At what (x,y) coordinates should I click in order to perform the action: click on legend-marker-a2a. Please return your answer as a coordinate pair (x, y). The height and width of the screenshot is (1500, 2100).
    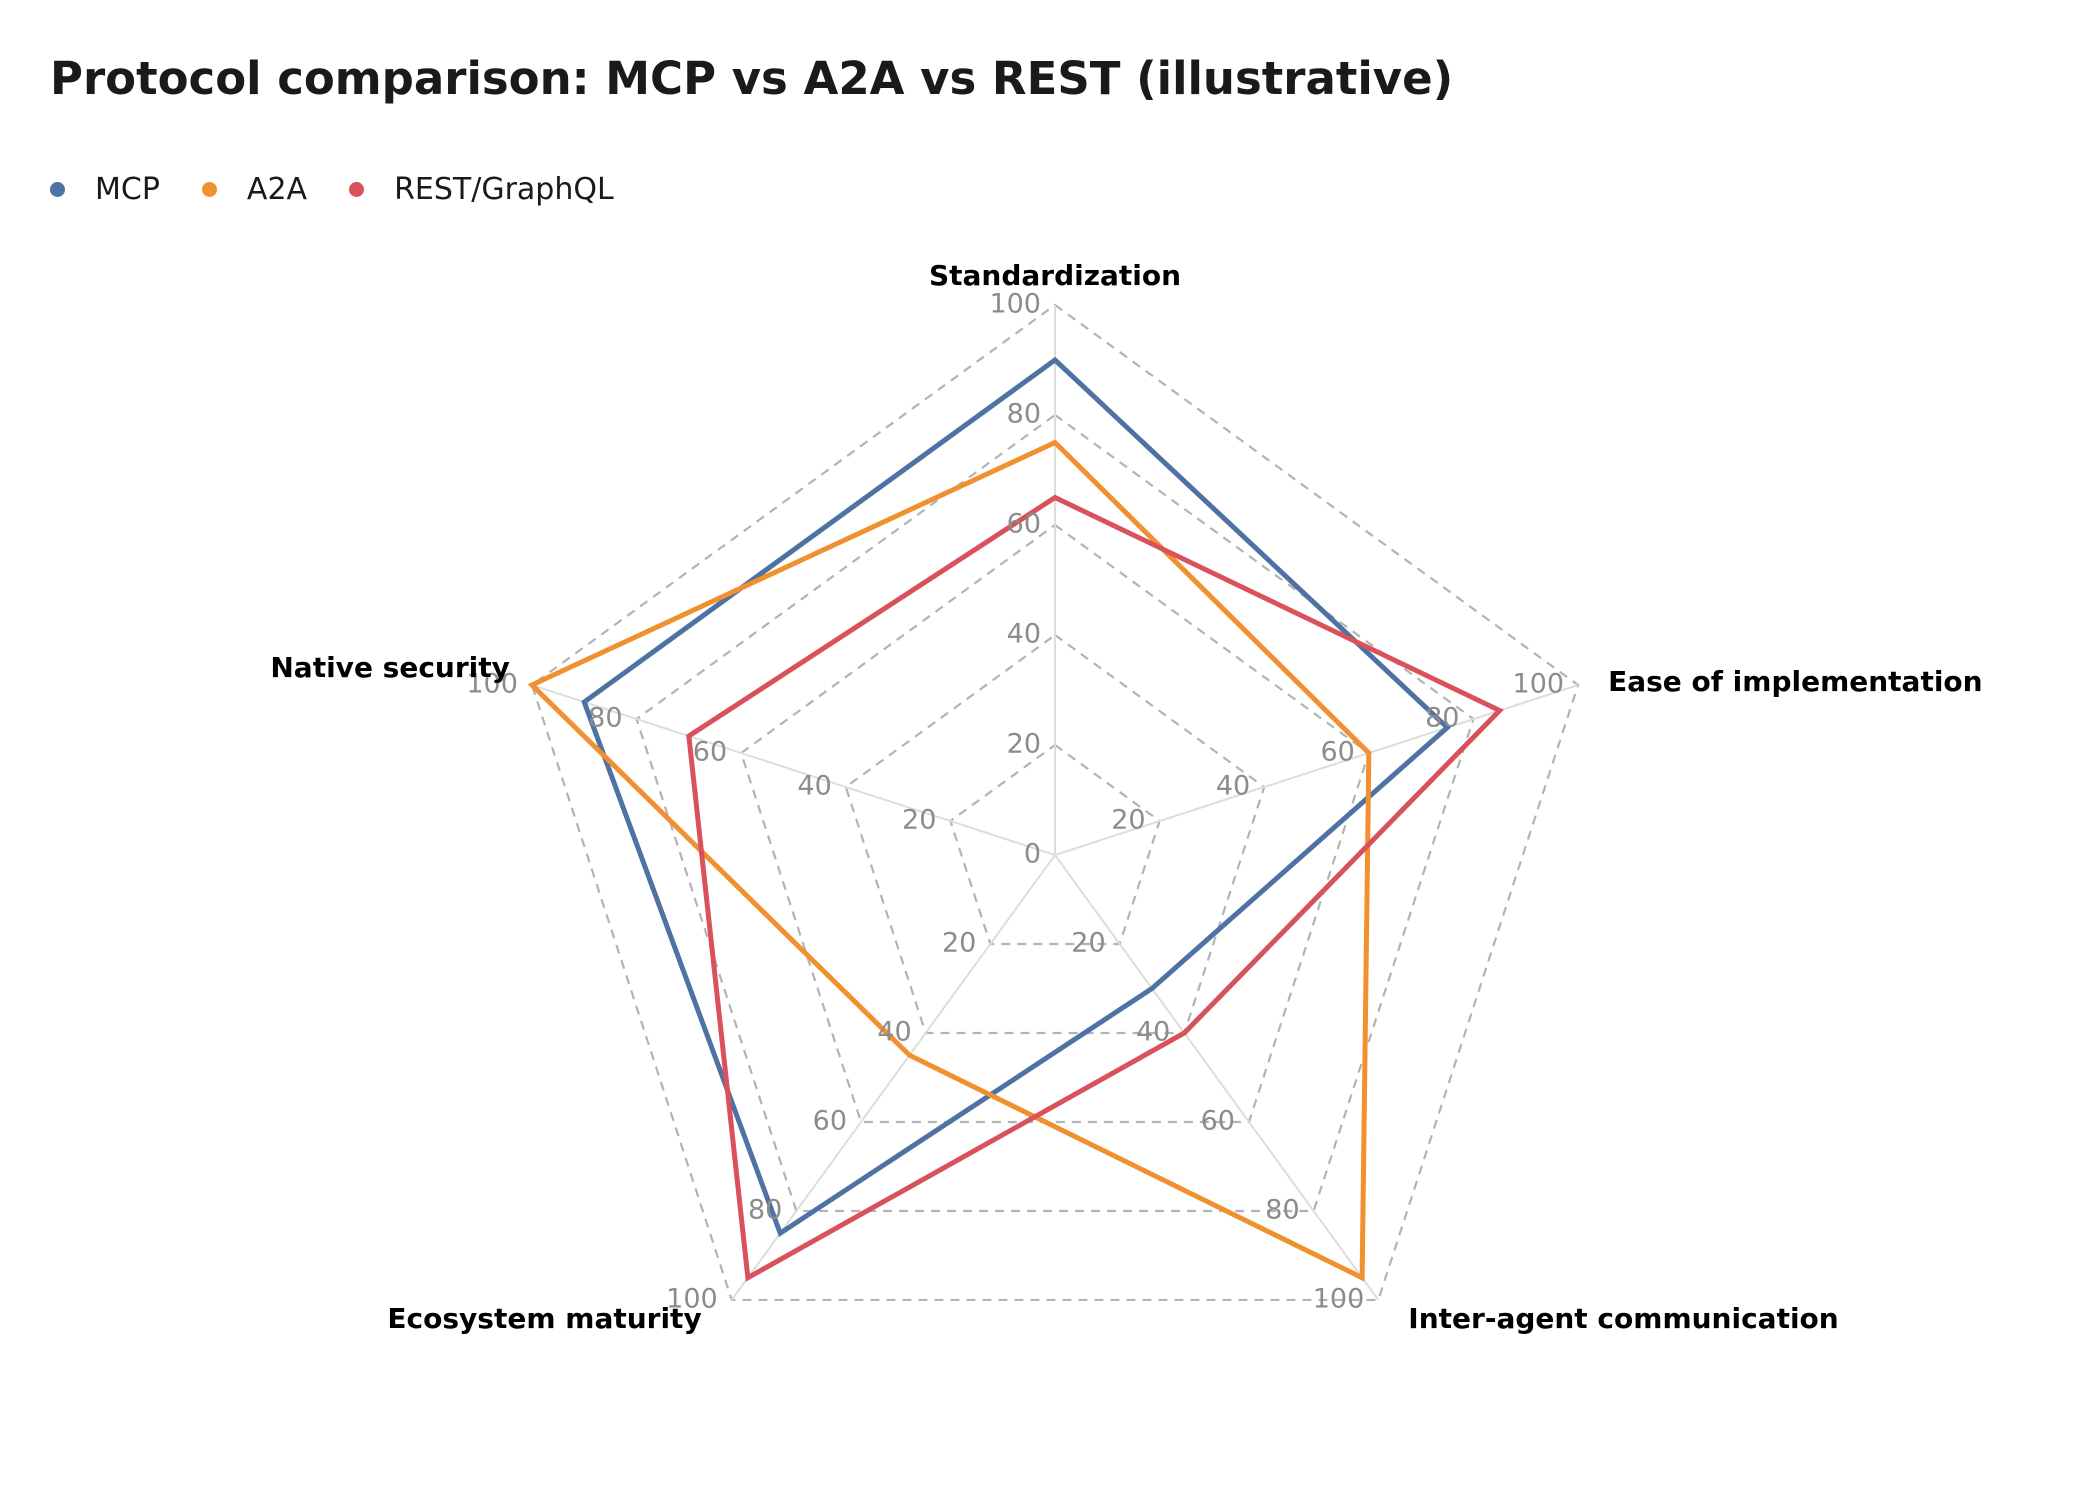
    Looking at the image, I should click on (209, 189).